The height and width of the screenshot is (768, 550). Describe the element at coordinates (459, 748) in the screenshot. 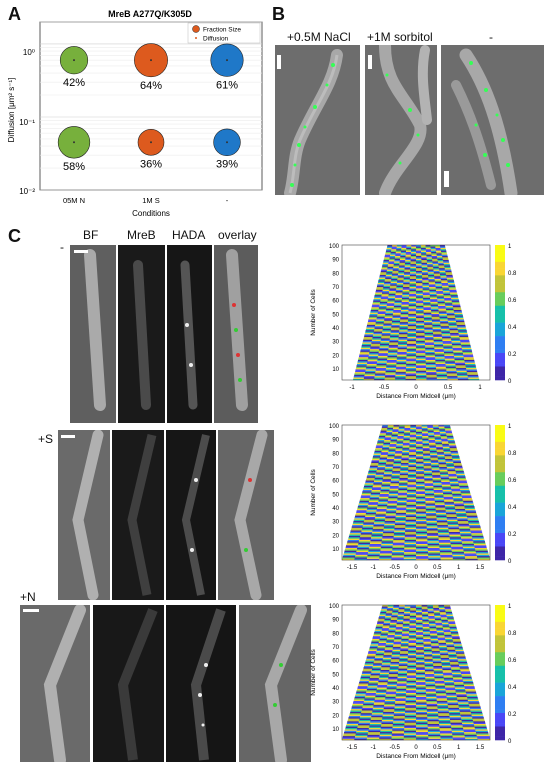

I see `heatmap-x-tick: 1` at that location.